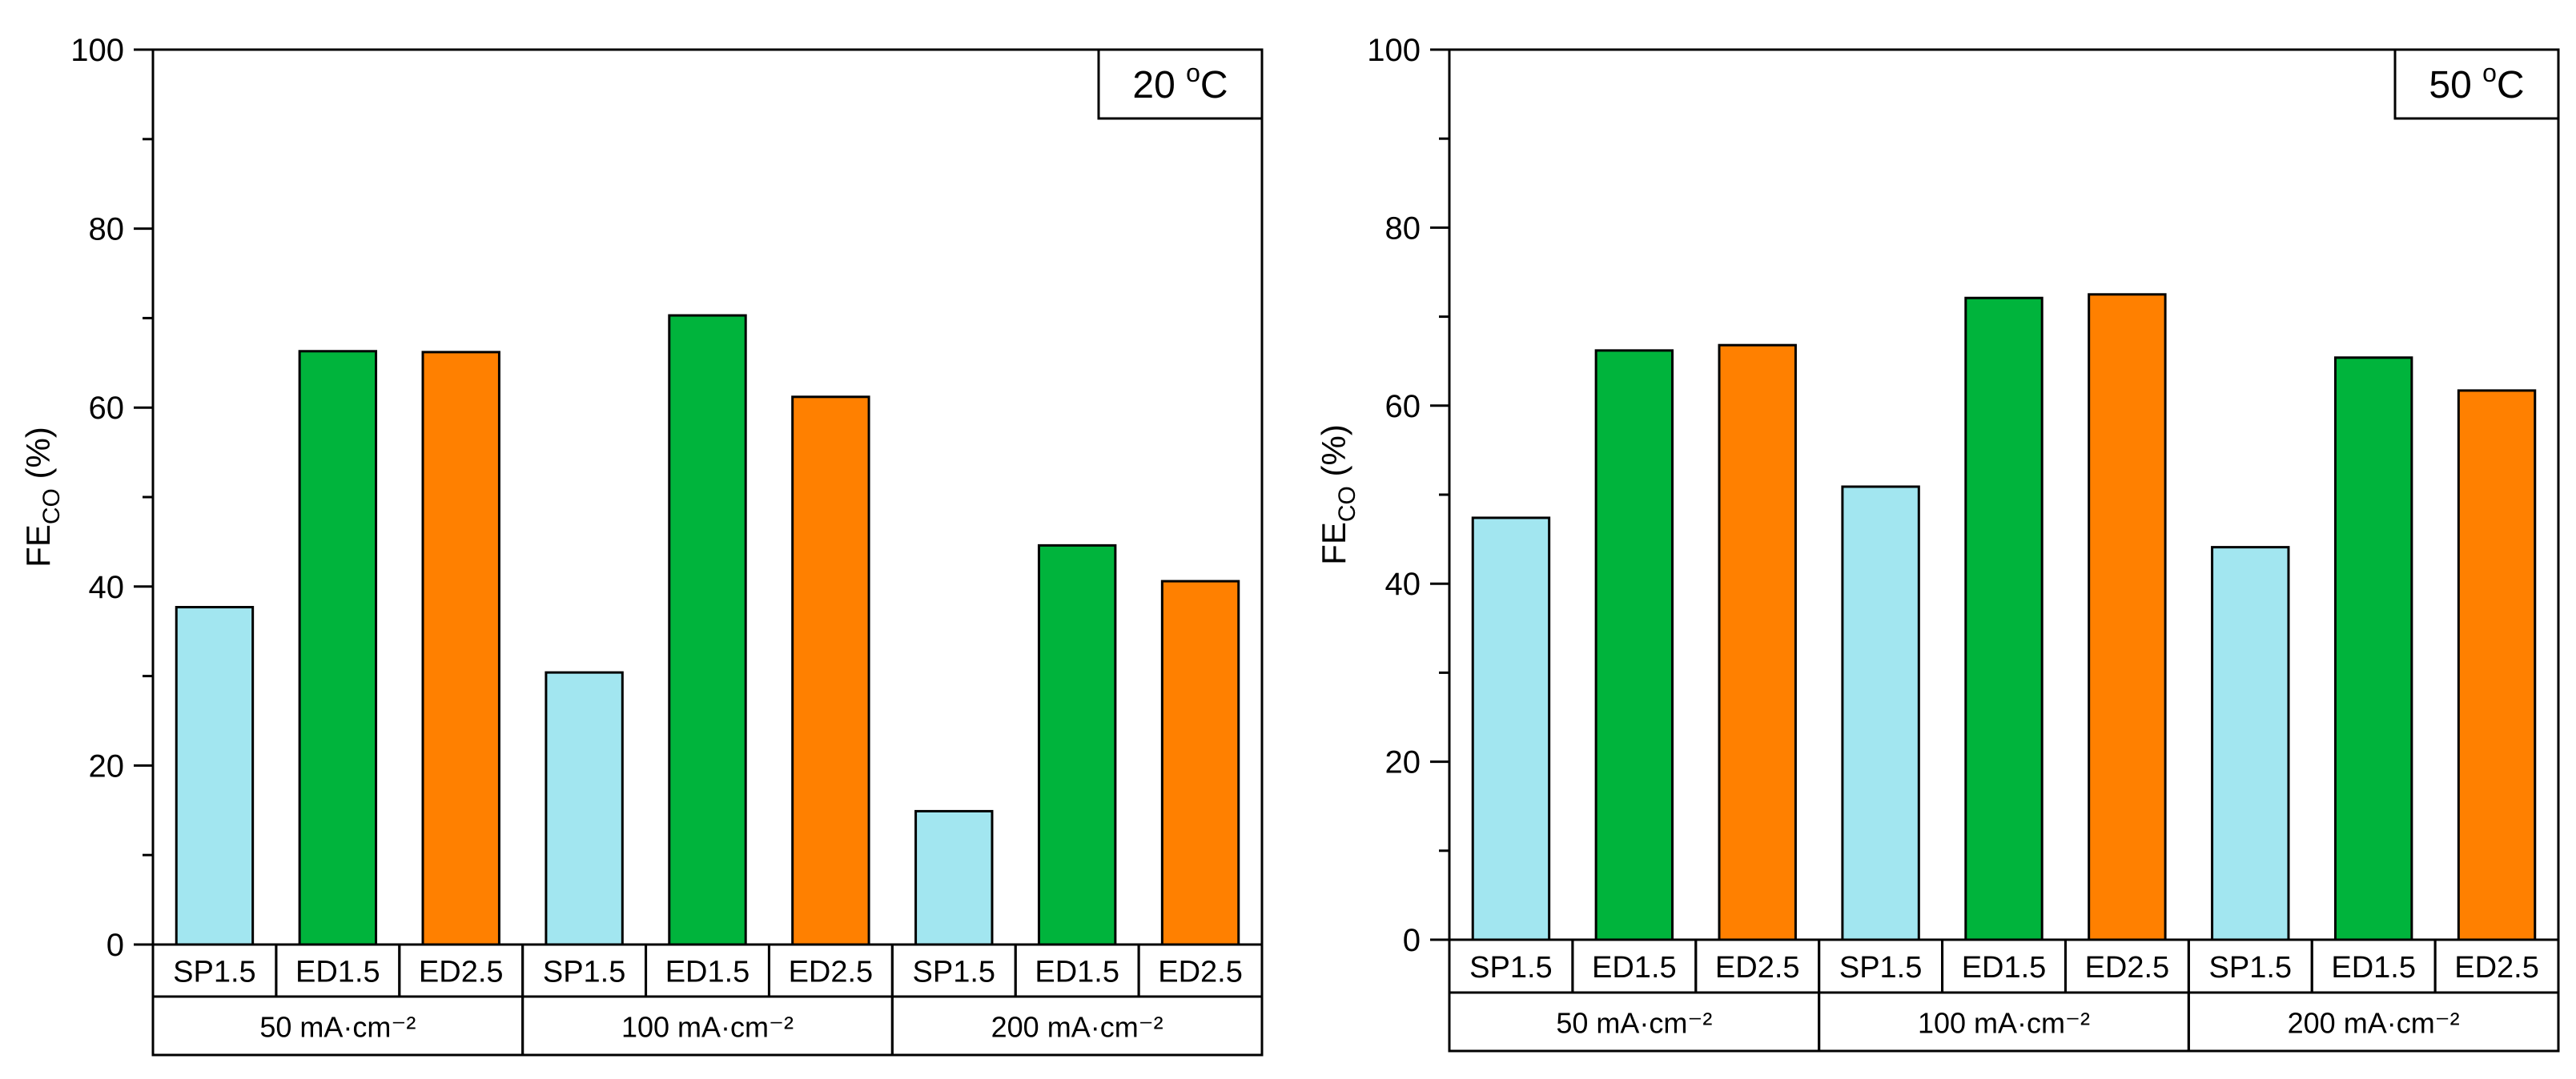 The image size is (2576, 1079). Describe the element at coordinates (1159, 85) in the screenshot. I see `temperature-value: 20` at that location.